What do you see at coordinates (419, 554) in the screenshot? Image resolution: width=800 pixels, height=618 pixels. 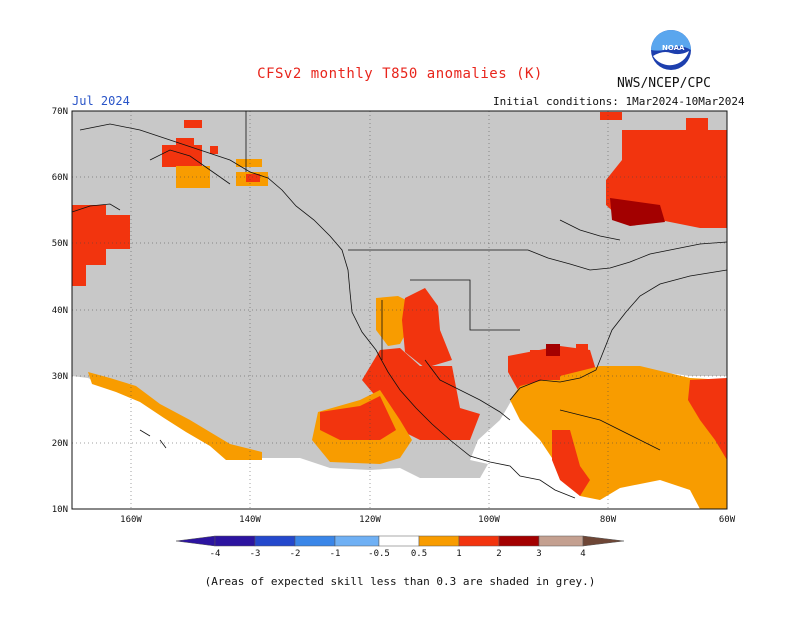 I see `colorbar-label: 0.5` at bounding box center [419, 554].